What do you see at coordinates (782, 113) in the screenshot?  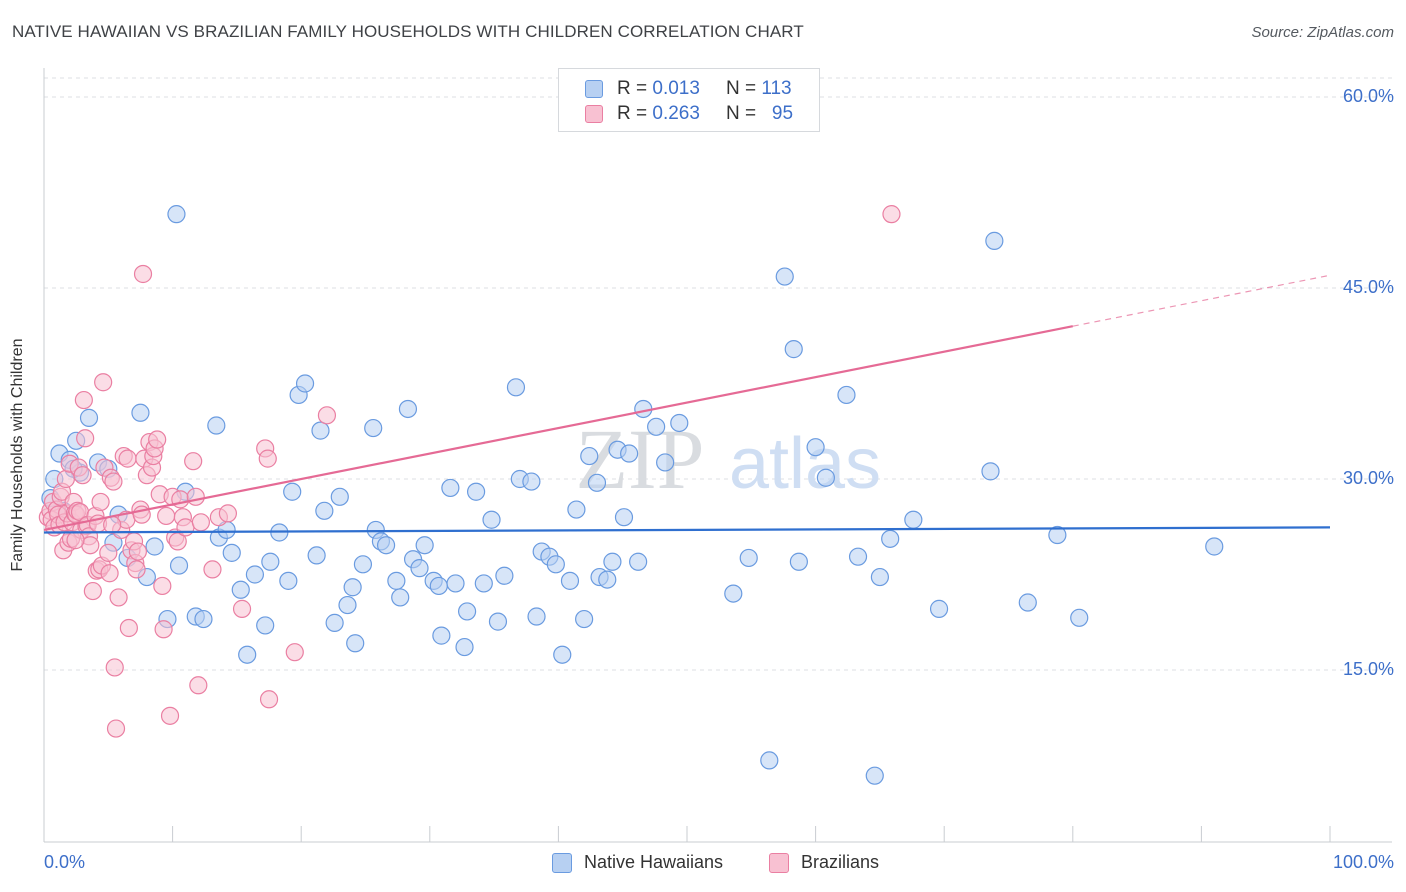 I see `legend-n-value: 95` at bounding box center [782, 113].